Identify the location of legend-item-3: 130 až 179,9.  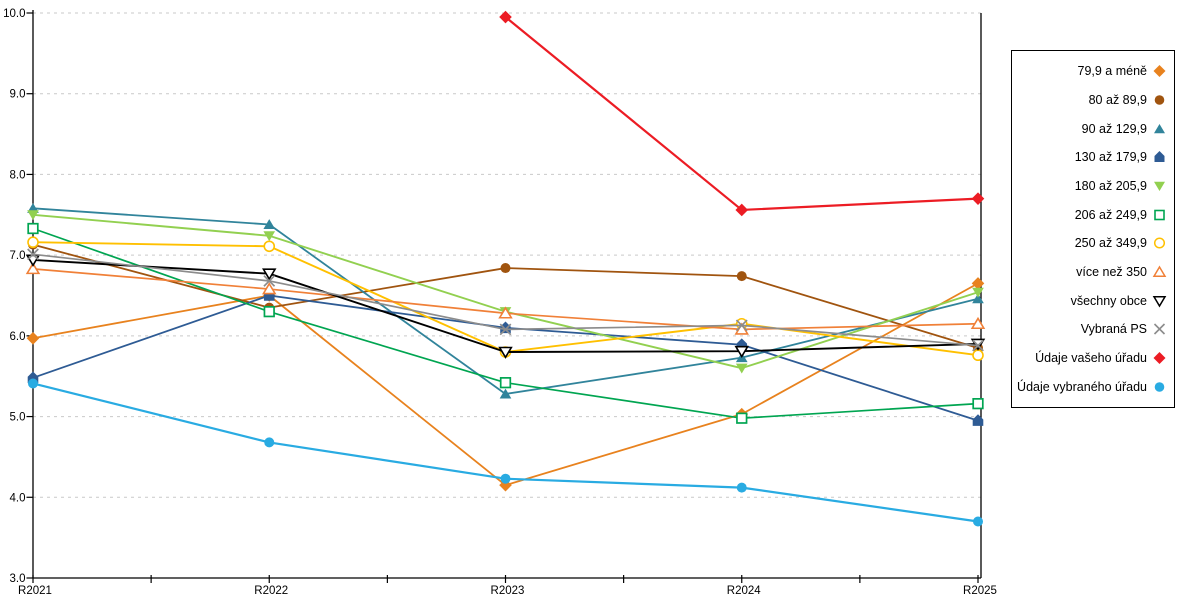
(1093, 157).